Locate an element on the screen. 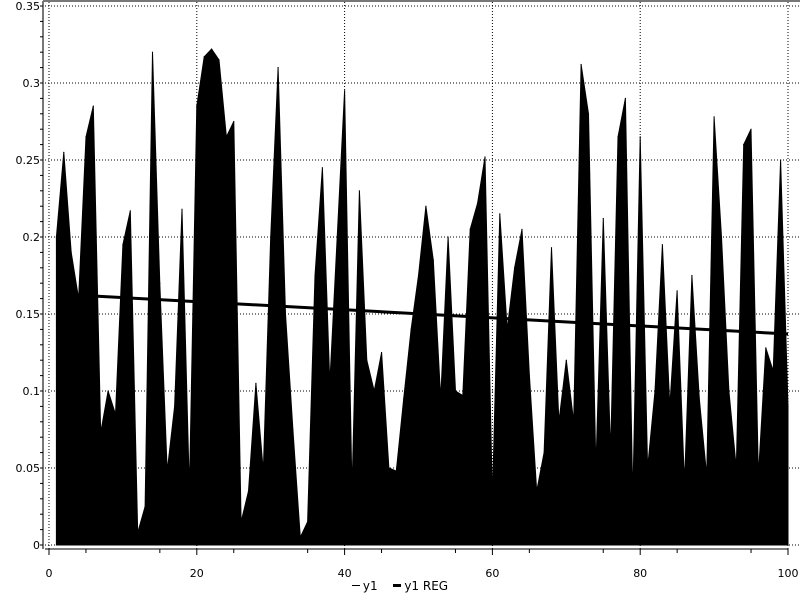  x-tick-label: 20 is located at coordinates (197, 573).